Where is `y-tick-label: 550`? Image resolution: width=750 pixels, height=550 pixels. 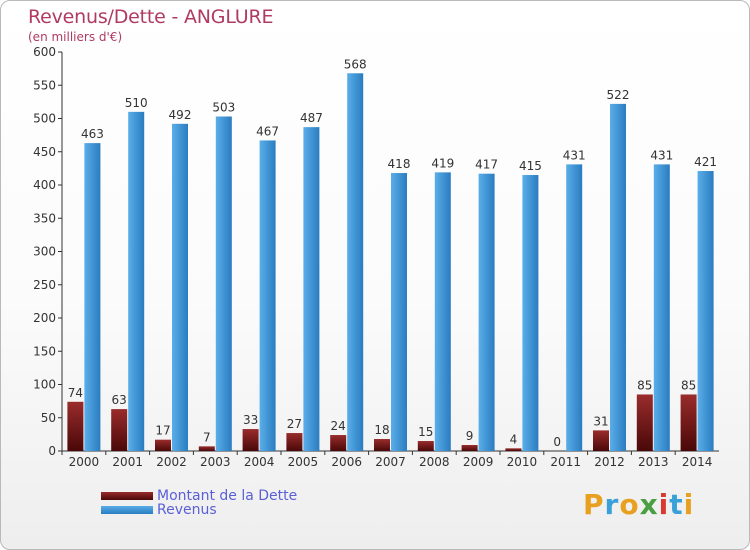 y-tick-label: 550 is located at coordinates (44, 85).